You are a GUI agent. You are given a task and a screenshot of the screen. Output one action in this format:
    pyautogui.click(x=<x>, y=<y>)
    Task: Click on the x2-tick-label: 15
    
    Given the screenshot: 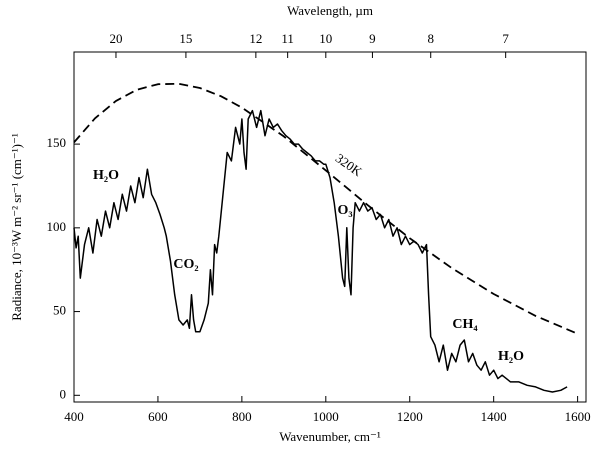 What is the action you would take?
    pyautogui.click(x=185, y=38)
    